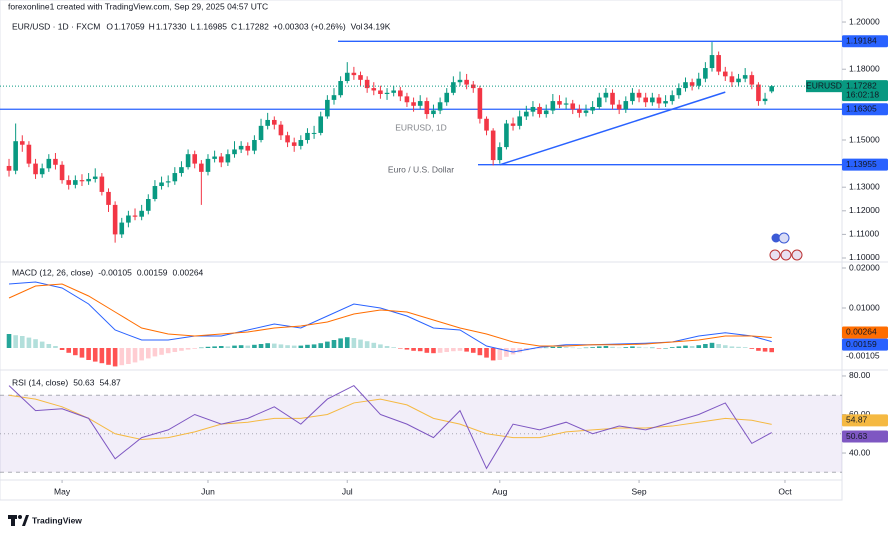 The height and width of the screenshot is (540, 888). What do you see at coordinates (862, 94) in the screenshot?
I see `countdown: 16:02:18` at bounding box center [862, 94].